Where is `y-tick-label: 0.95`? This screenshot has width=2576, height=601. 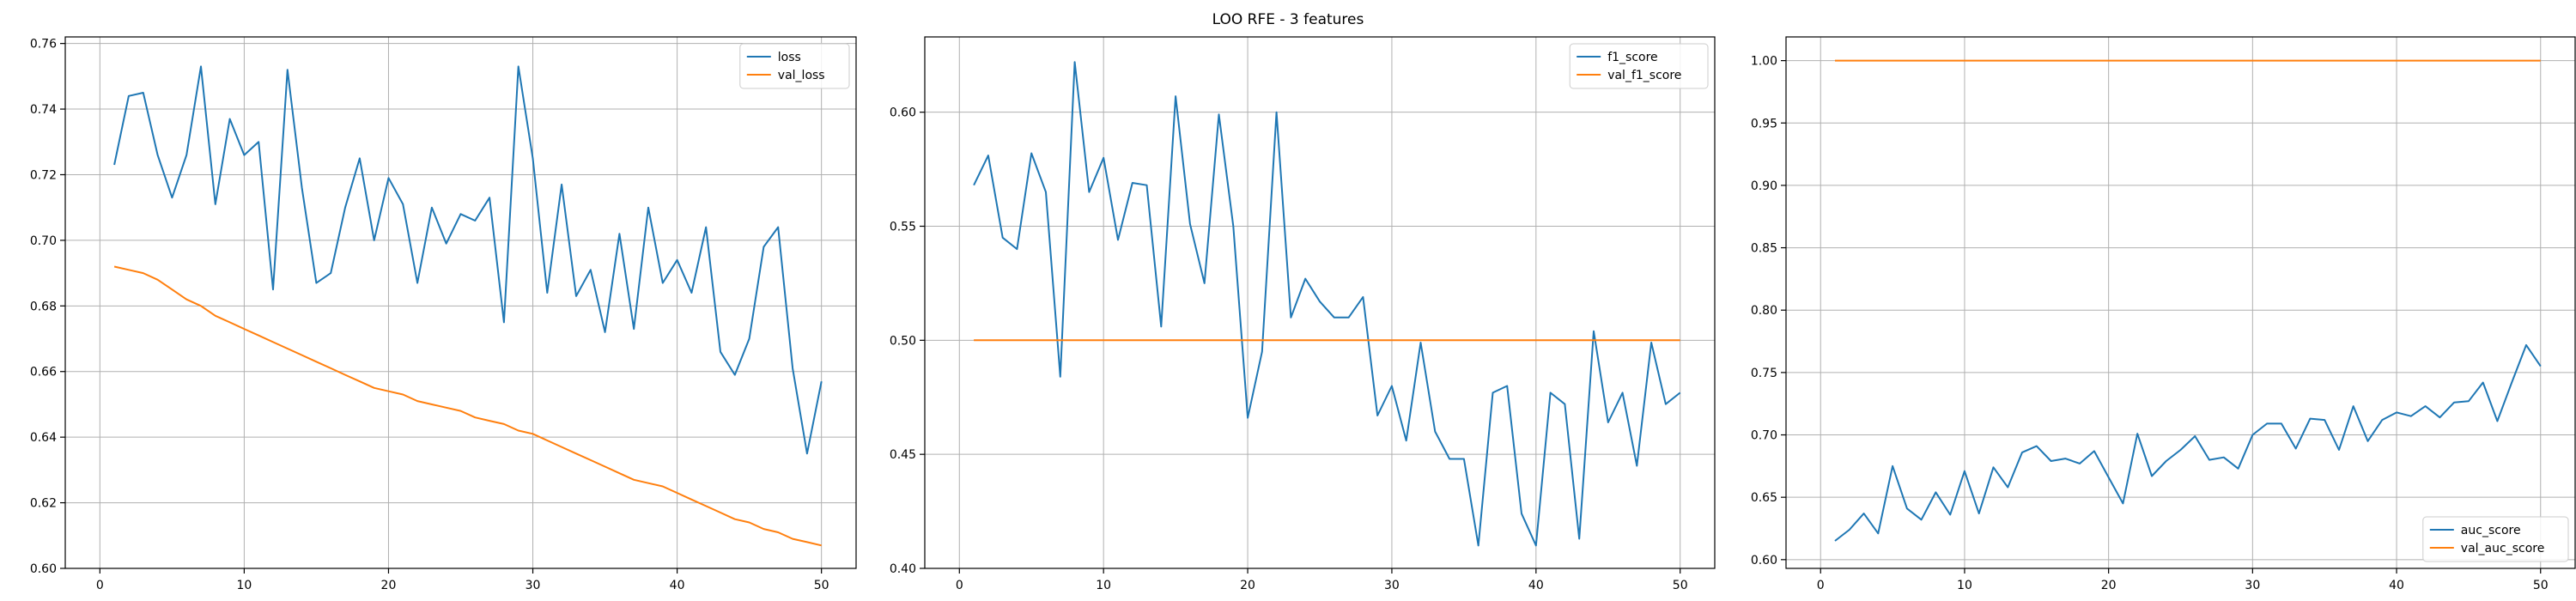 y-tick-label: 0.95 is located at coordinates (1764, 124).